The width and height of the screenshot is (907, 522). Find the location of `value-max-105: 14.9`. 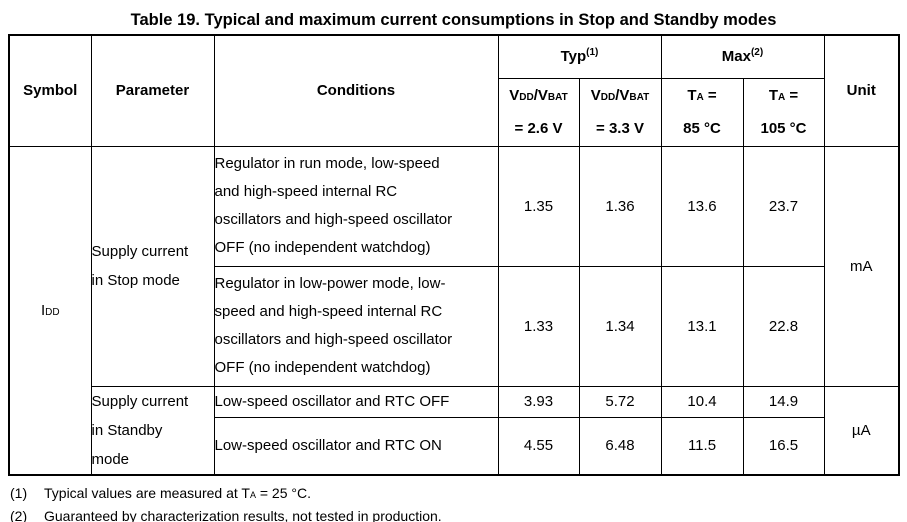

value-max-105: 14.9 is located at coordinates (783, 401).